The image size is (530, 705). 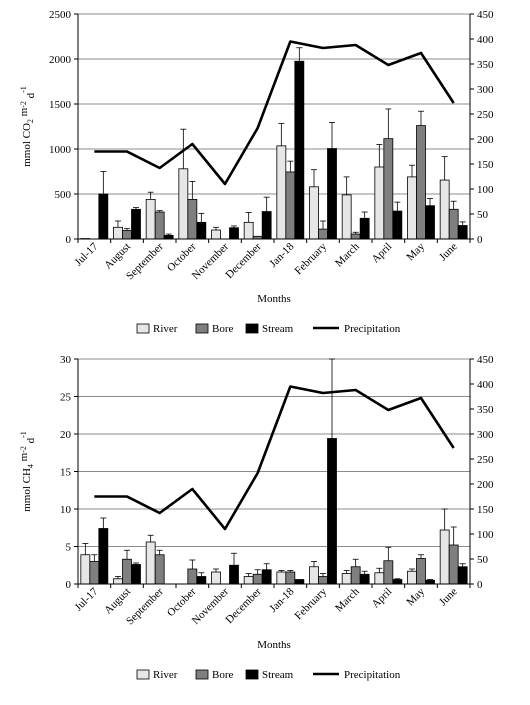 What do you see at coordinates (27, 490) in the screenshot?
I see `y-axis-label-part: mmol CH` at bounding box center [27, 490].